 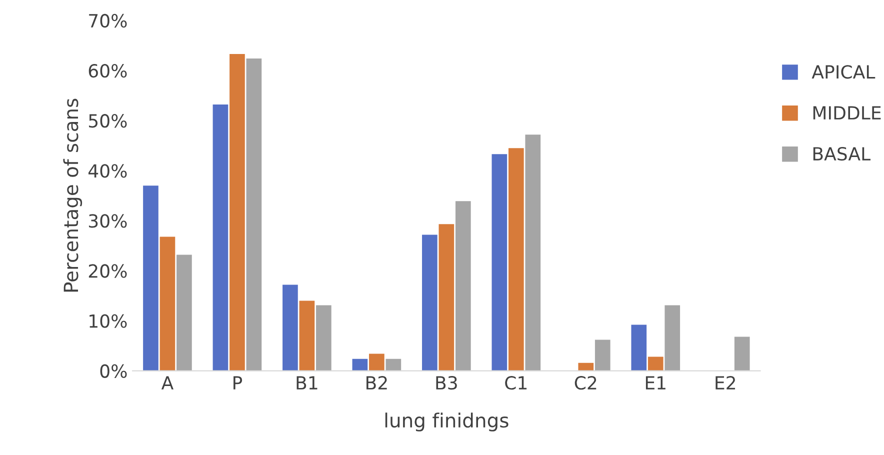 I want to click on x-tick-label: B1, so click(x=307, y=383).